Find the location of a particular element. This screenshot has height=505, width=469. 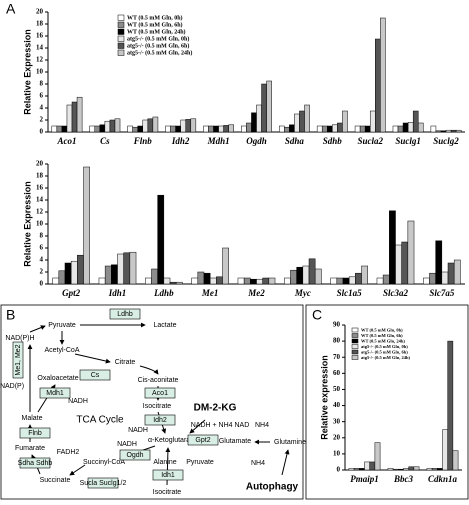

metabolite-label: Succinate is located at coordinates (55, 480).